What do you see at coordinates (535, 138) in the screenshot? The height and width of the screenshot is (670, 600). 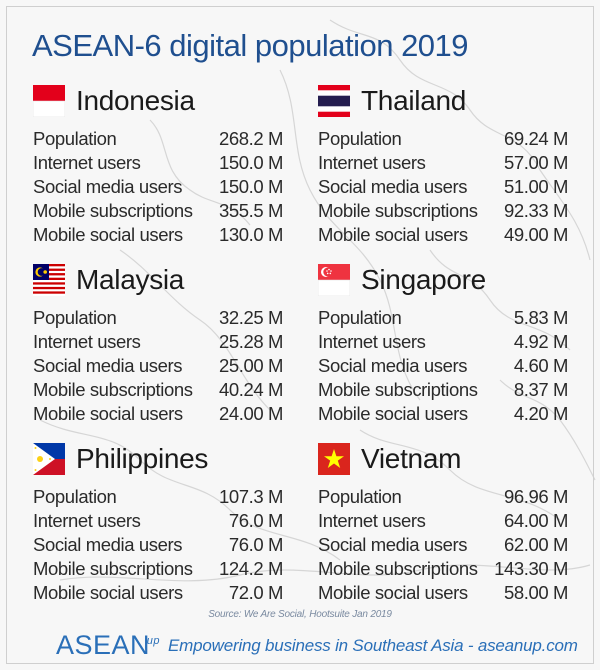 I see `stat-value: 69.24 M` at bounding box center [535, 138].